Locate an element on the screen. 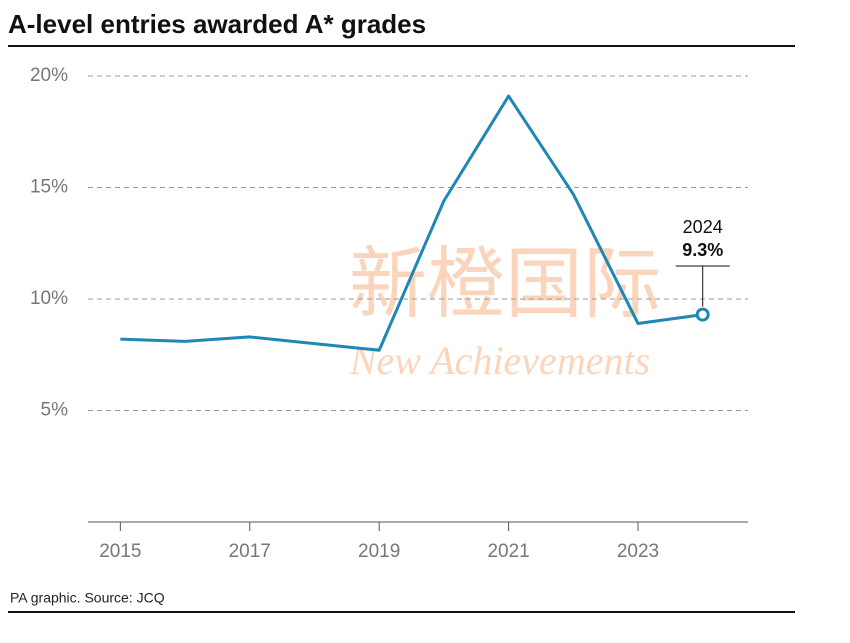 The height and width of the screenshot is (643, 850). y-tick-label: 20% is located at coordinates (49, 75).